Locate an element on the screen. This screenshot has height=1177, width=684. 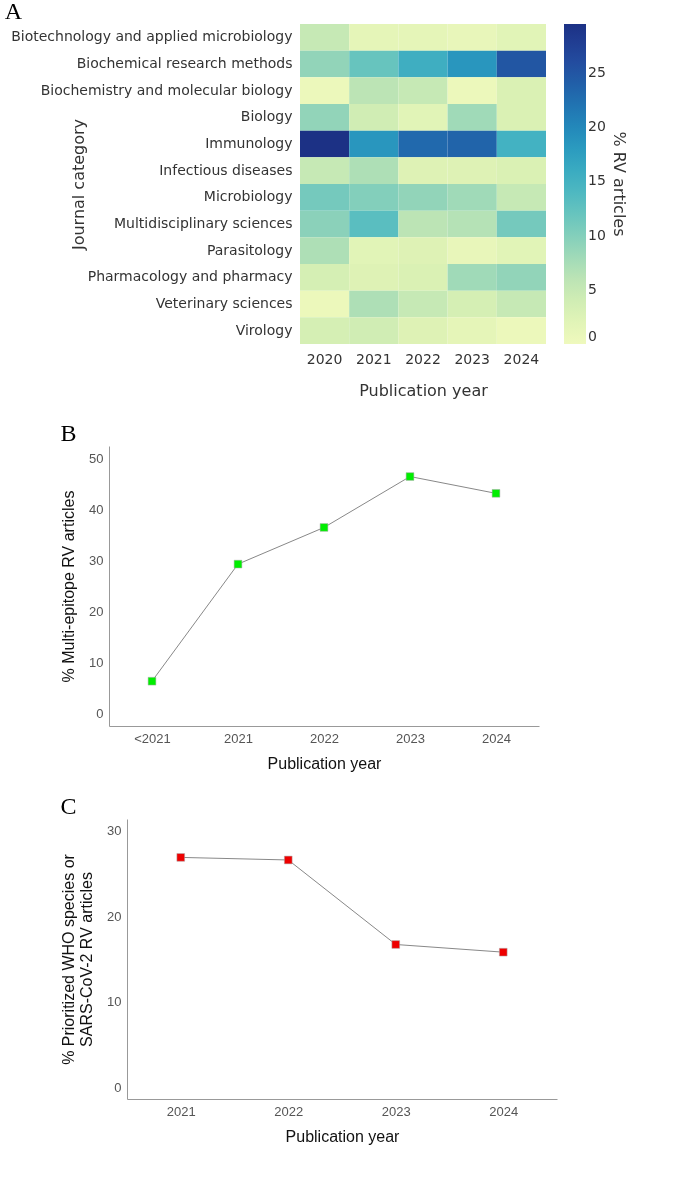
y-tick-label: Virology is located at coordinates (264, 329).